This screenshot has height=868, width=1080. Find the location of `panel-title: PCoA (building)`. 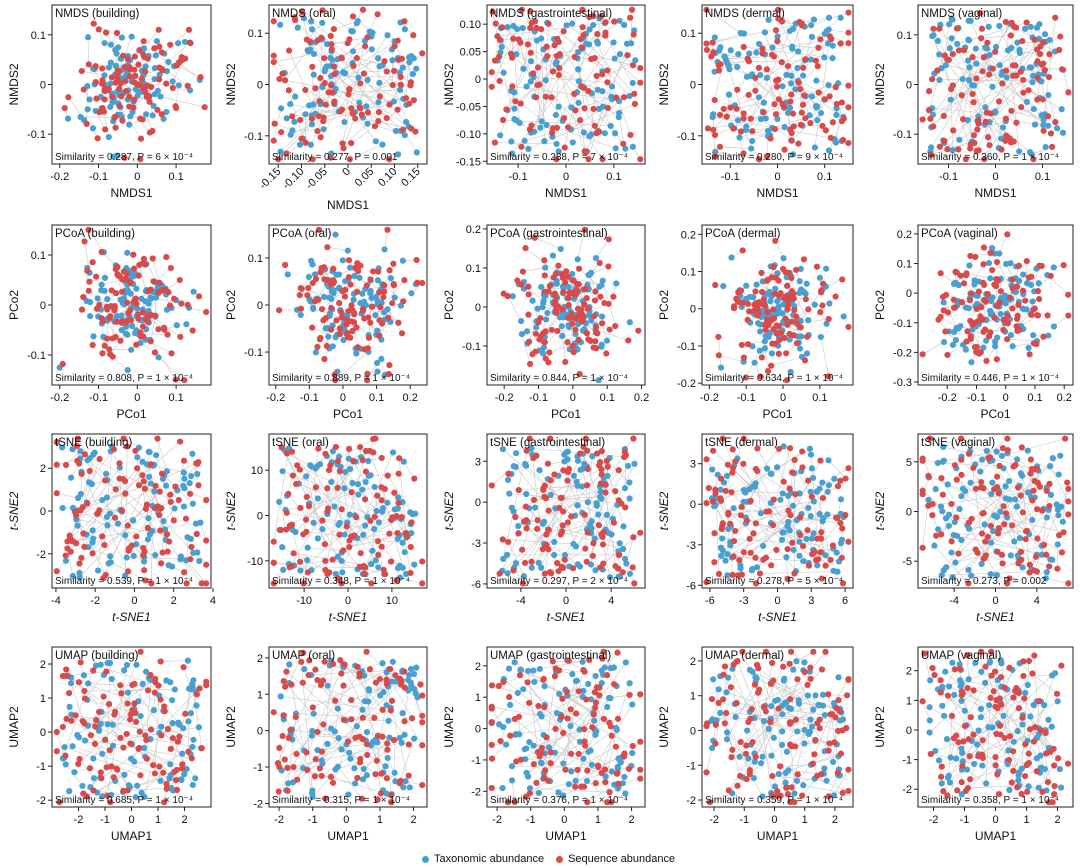

panel-title: PCoA (building) is located at coordinates (95, 234).